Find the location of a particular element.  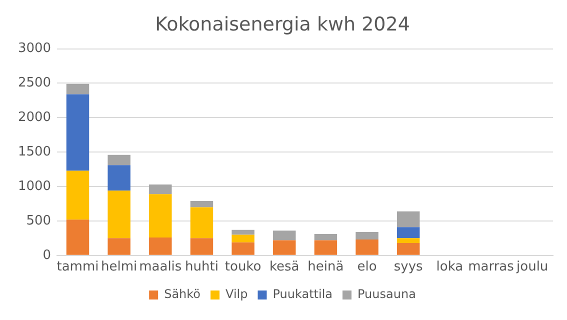

x-tick-label: loka is located at coordinates (450, 267).